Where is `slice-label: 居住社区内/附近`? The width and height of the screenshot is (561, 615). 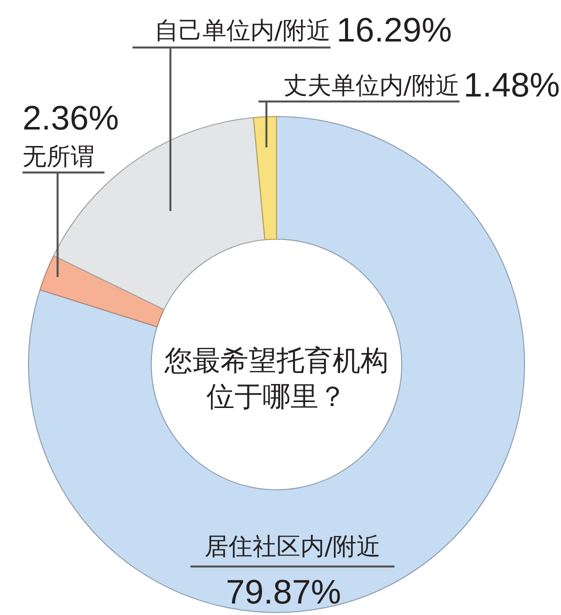 slice-label: 居住社区内/附近 is located at coordinates (292, 546).